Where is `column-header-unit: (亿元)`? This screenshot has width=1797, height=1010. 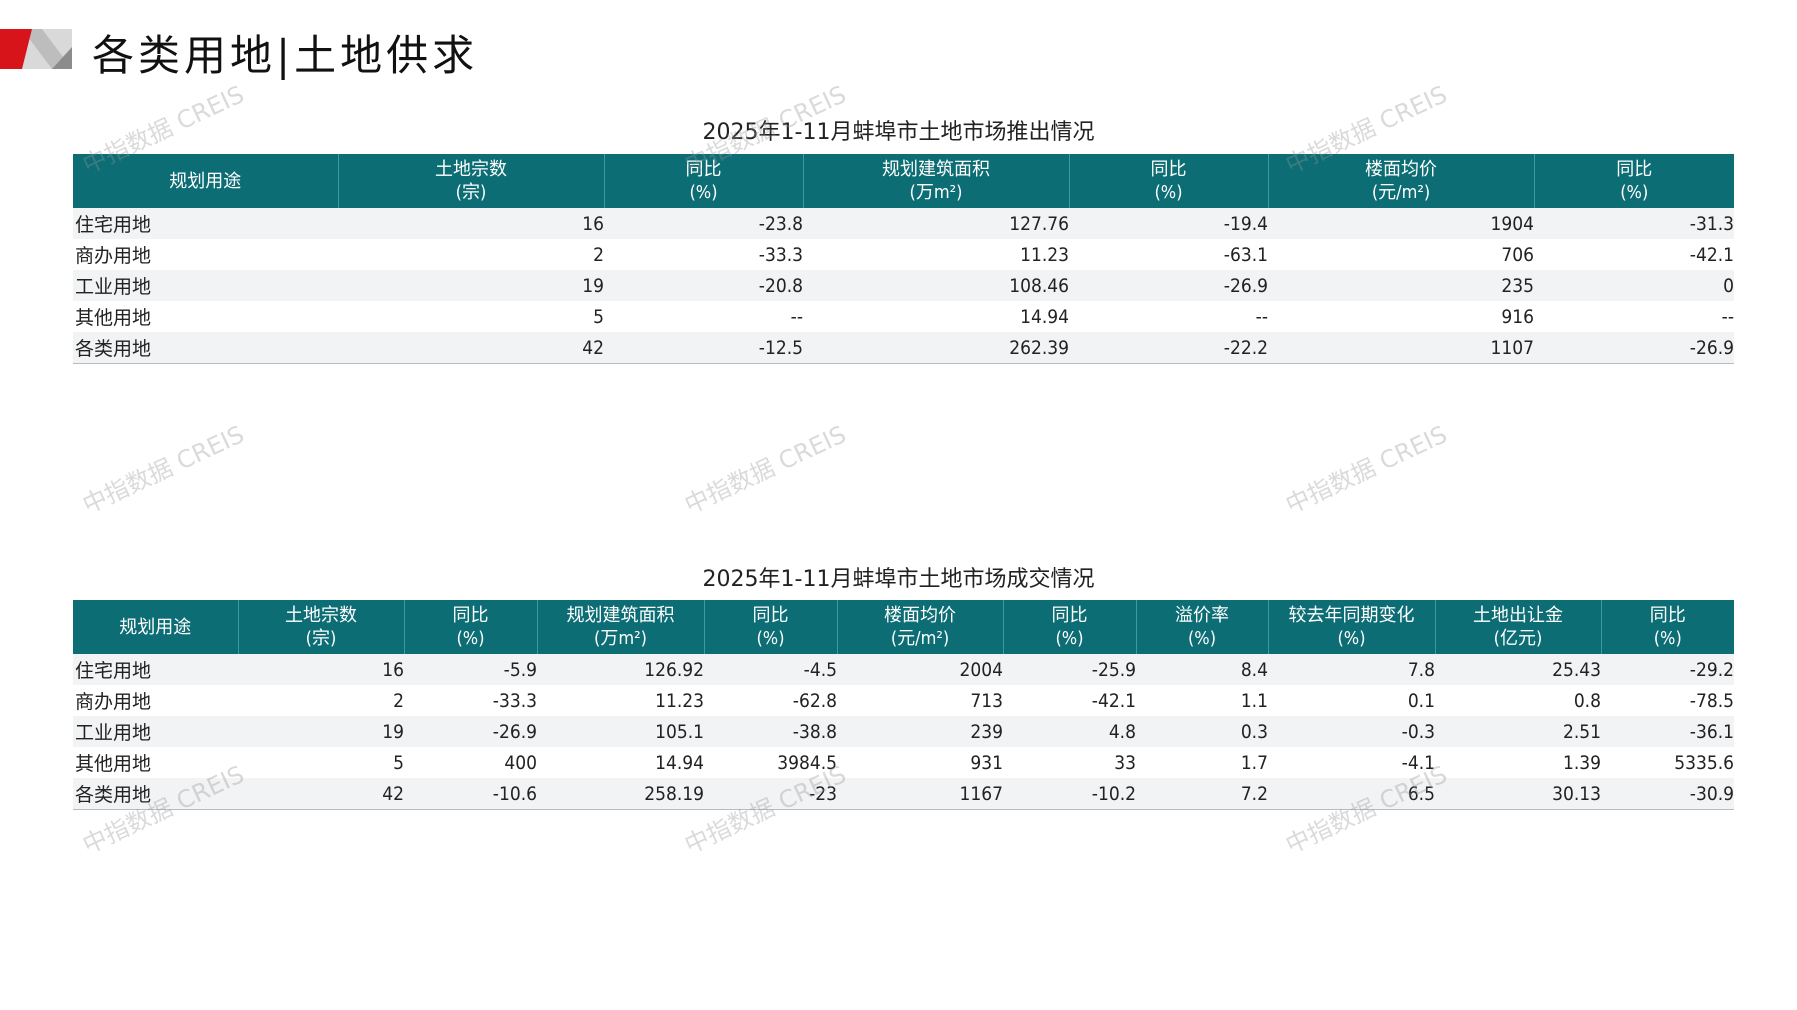
column-header-unit: (亿元) is located at coordinates (1518, 638).